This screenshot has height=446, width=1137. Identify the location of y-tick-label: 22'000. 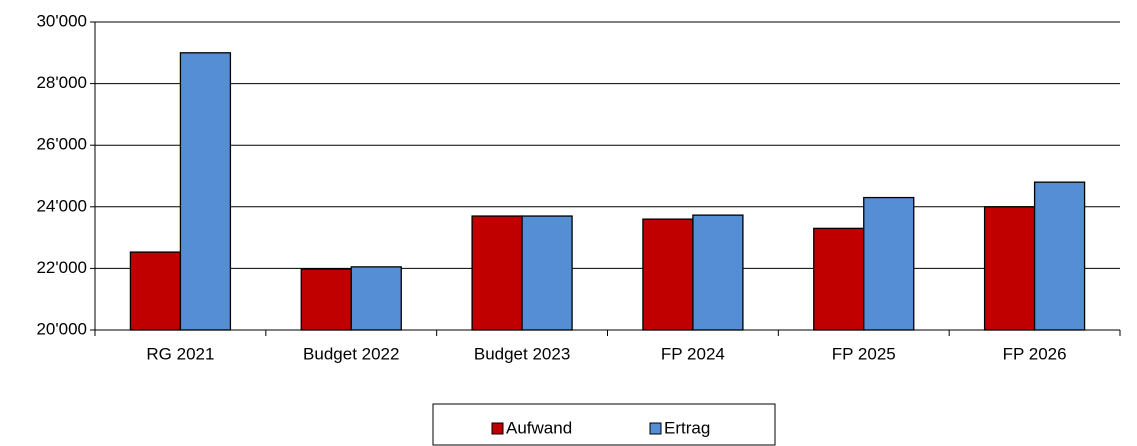
(61, 267).